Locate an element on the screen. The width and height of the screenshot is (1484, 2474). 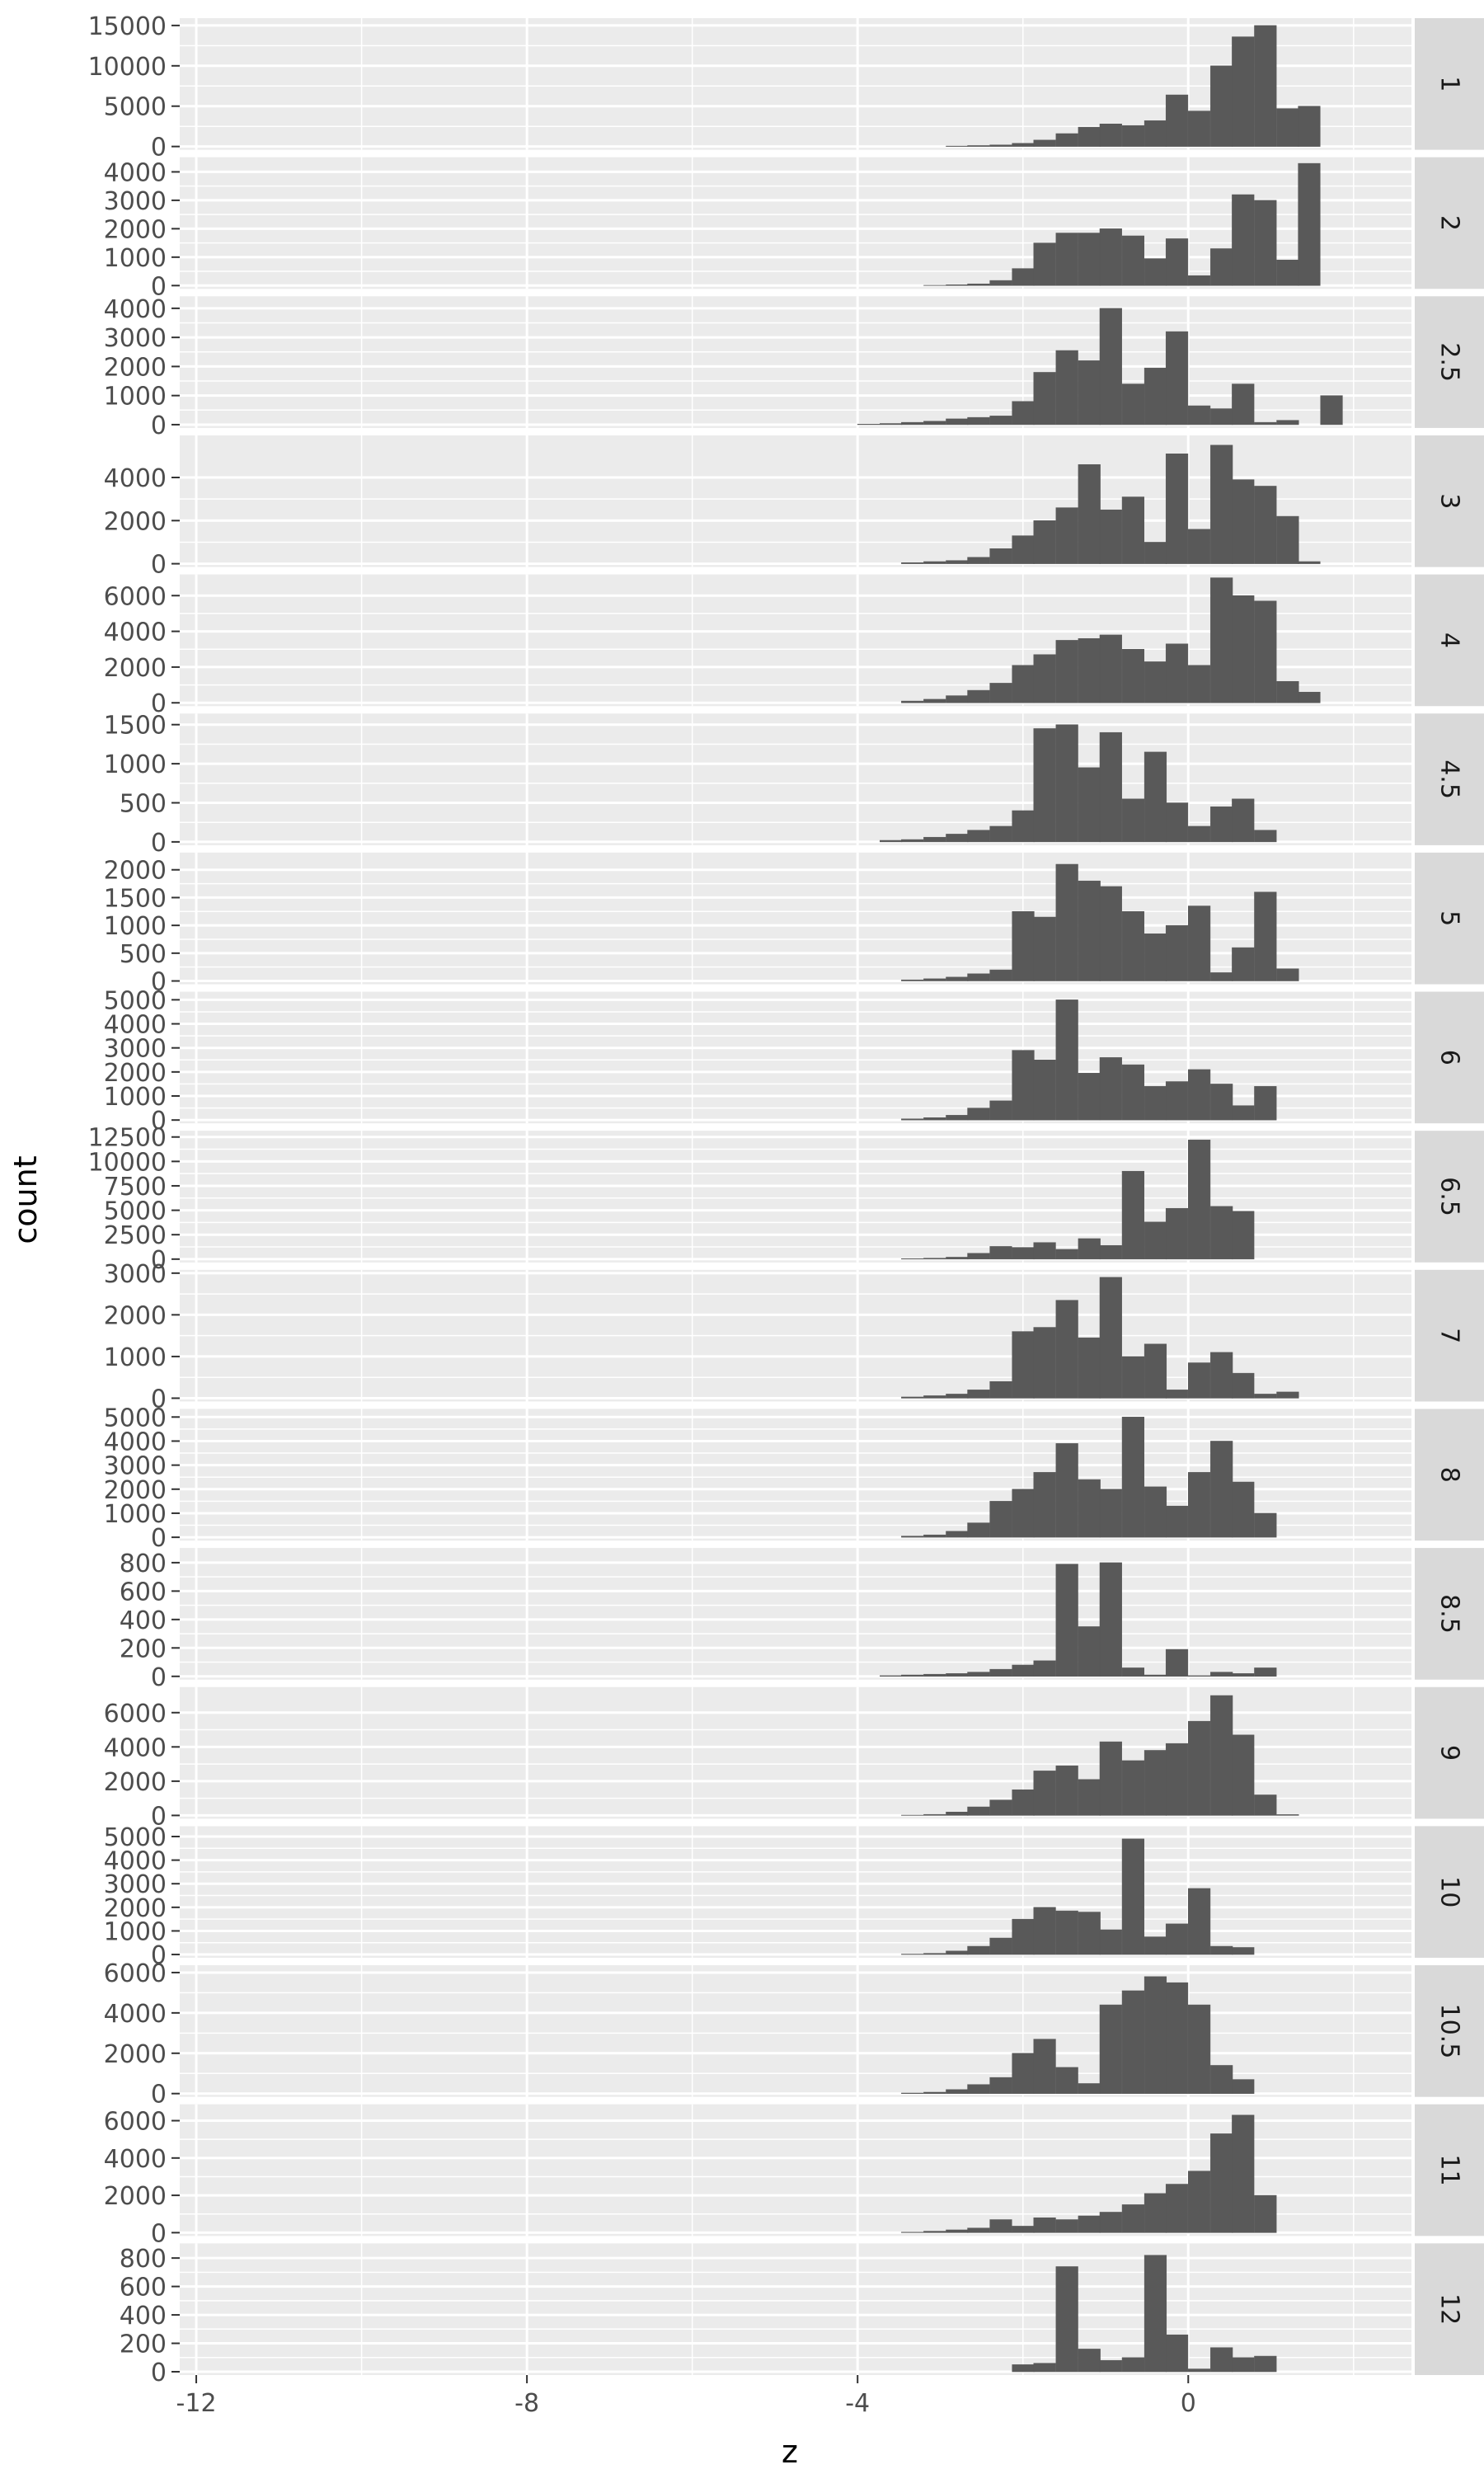
y-axis-title: count is located at coordinates (25, 1199).